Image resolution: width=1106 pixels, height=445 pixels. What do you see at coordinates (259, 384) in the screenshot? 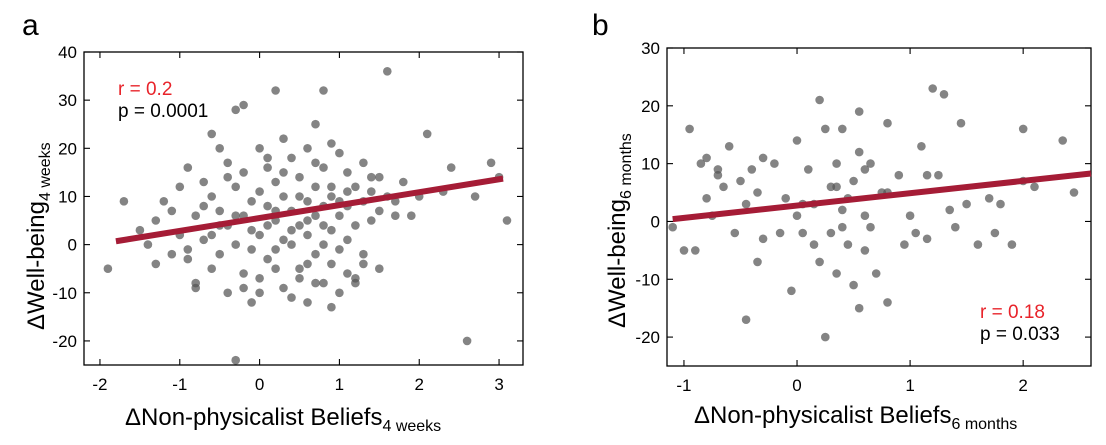
I see `panel-a-x-tick-label: 0` at bounding box center [259, 384].